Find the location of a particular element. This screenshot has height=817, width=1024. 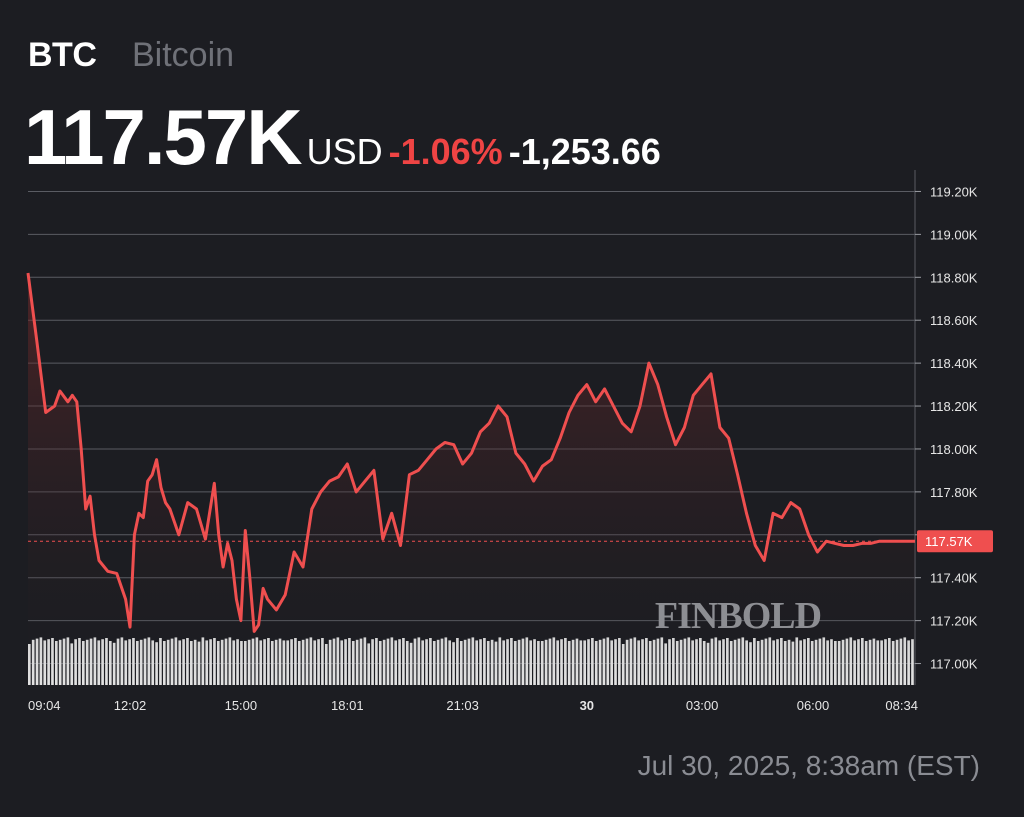

price-row: 117.57K USD -1.06% -1,253.66 is located at coordinates (342, 137).